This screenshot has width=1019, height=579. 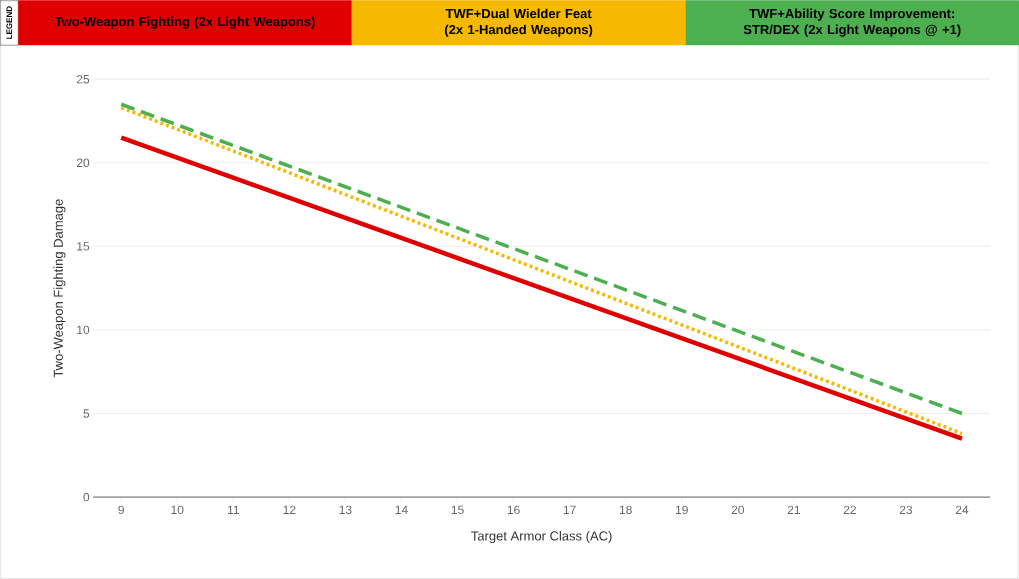 What do you see at coordinates (852, 22) in the screenshot?
I see `text: TWF+Ability Score Improvement: STR/DEX (2x Light Weapons @ +1)` at bounding box center [852, 22].